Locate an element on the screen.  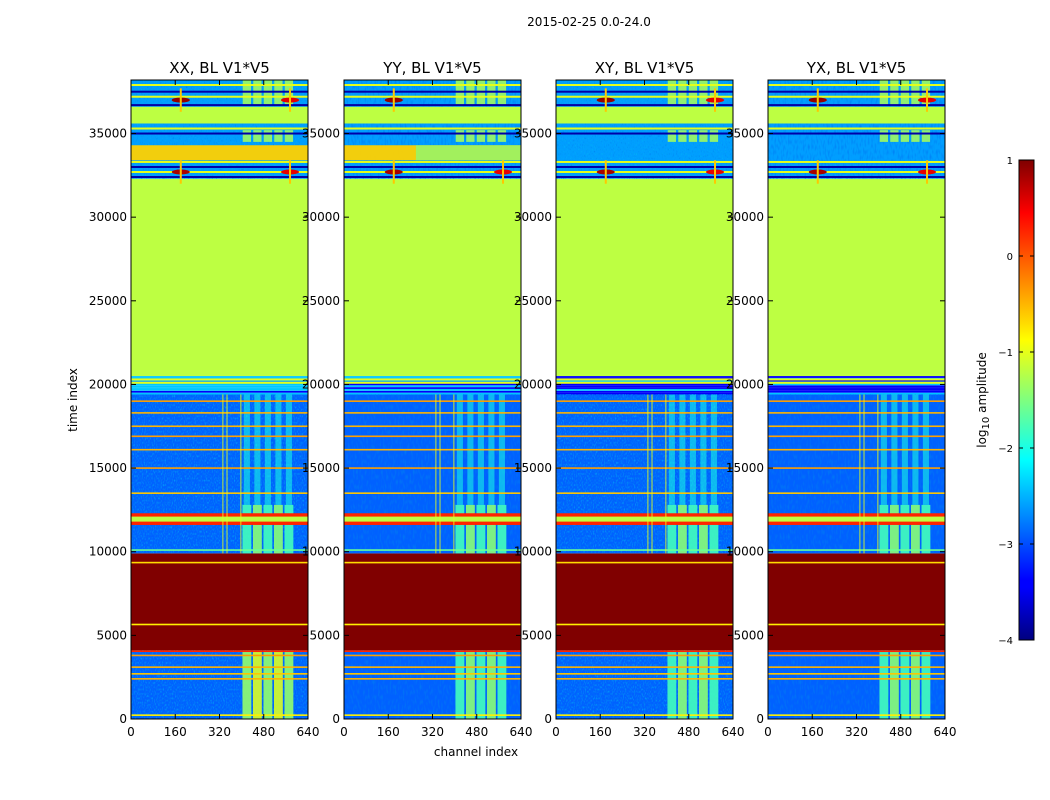
upper-flat-block is located at coordinates (644, 115).